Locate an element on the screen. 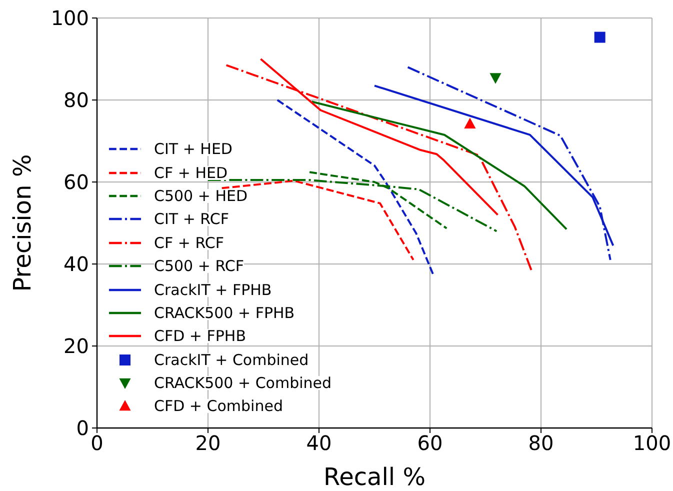 The height and width of the screenshot is (491, 673). x-tick-label: 100 is located at coordinates (652, 443).